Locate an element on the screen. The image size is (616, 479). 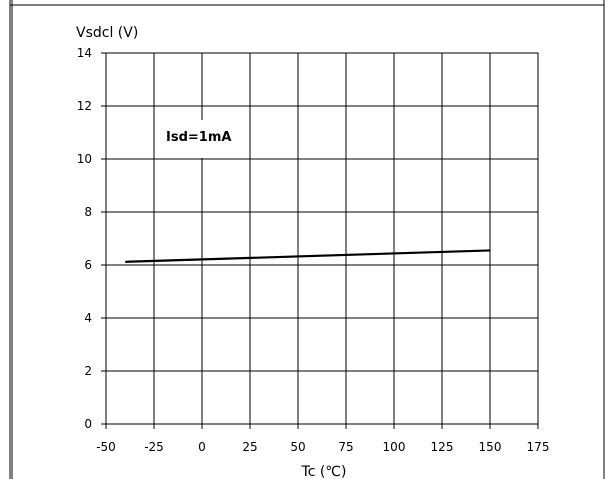
x-tick-label: 0 is located at coordinates (202, 447).